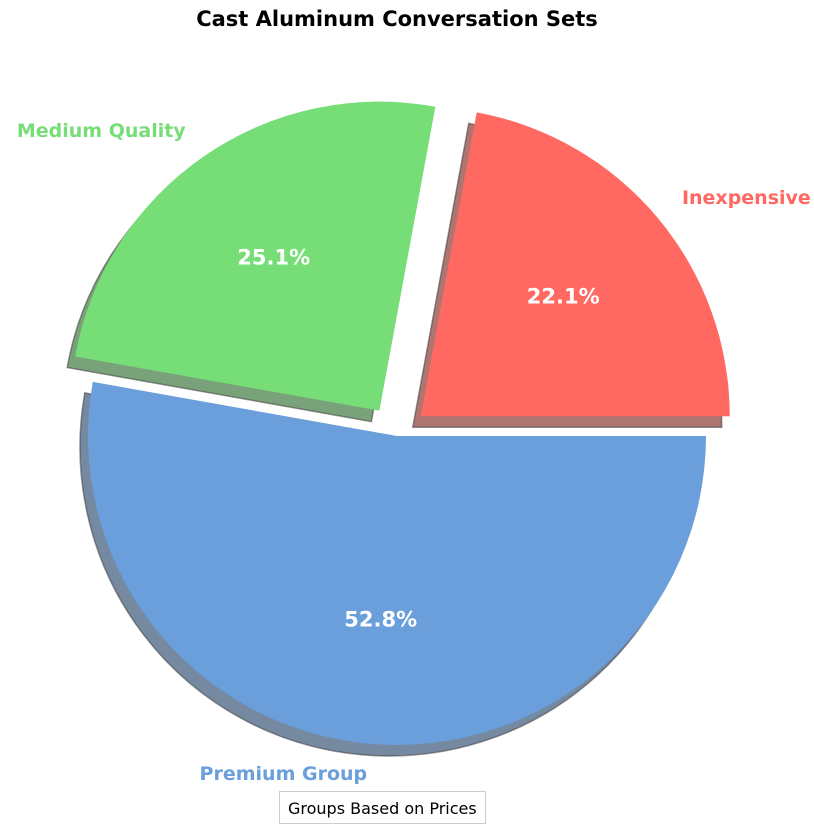  What do you see at coordinates (563, 297) in the screenshot?
I see `pct-label-inexpensive: 22.1%` at bounding box center [563, 297].